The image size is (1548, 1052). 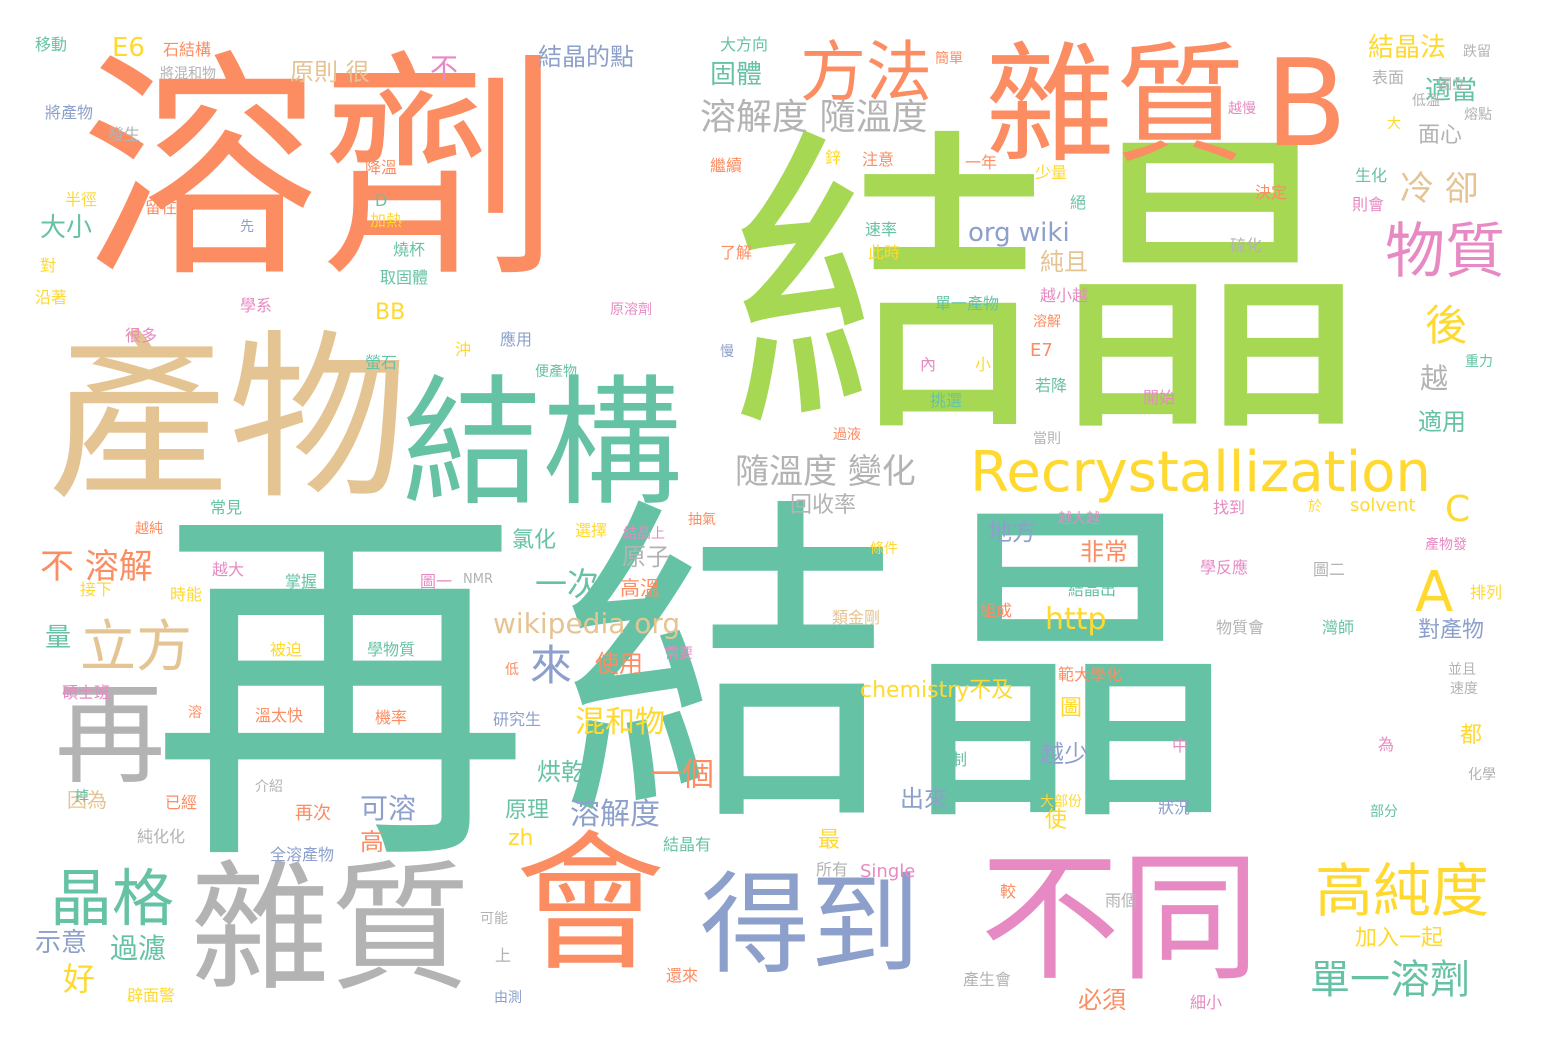 I want to click on word: 產物, so click(x=228, y=419).